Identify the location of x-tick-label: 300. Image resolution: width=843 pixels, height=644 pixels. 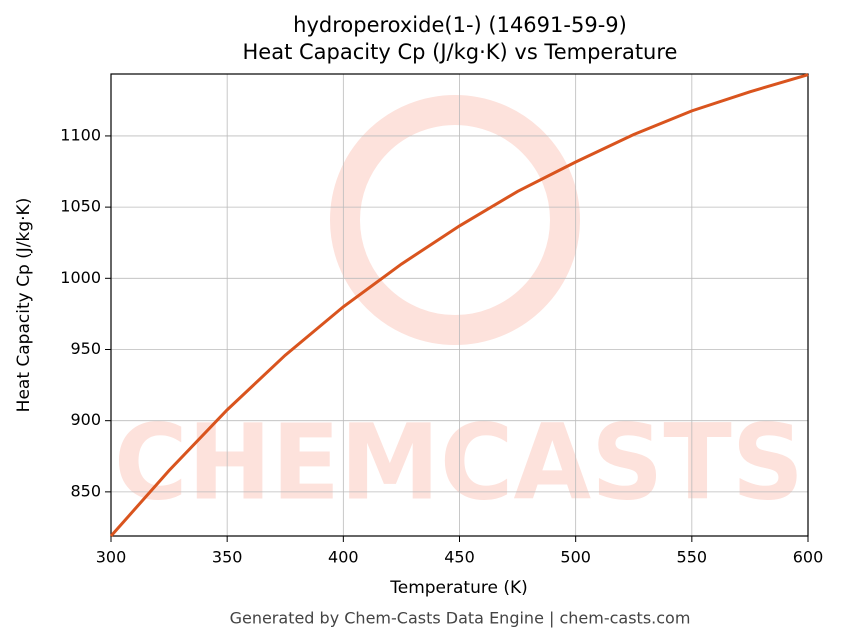
(111, 557).